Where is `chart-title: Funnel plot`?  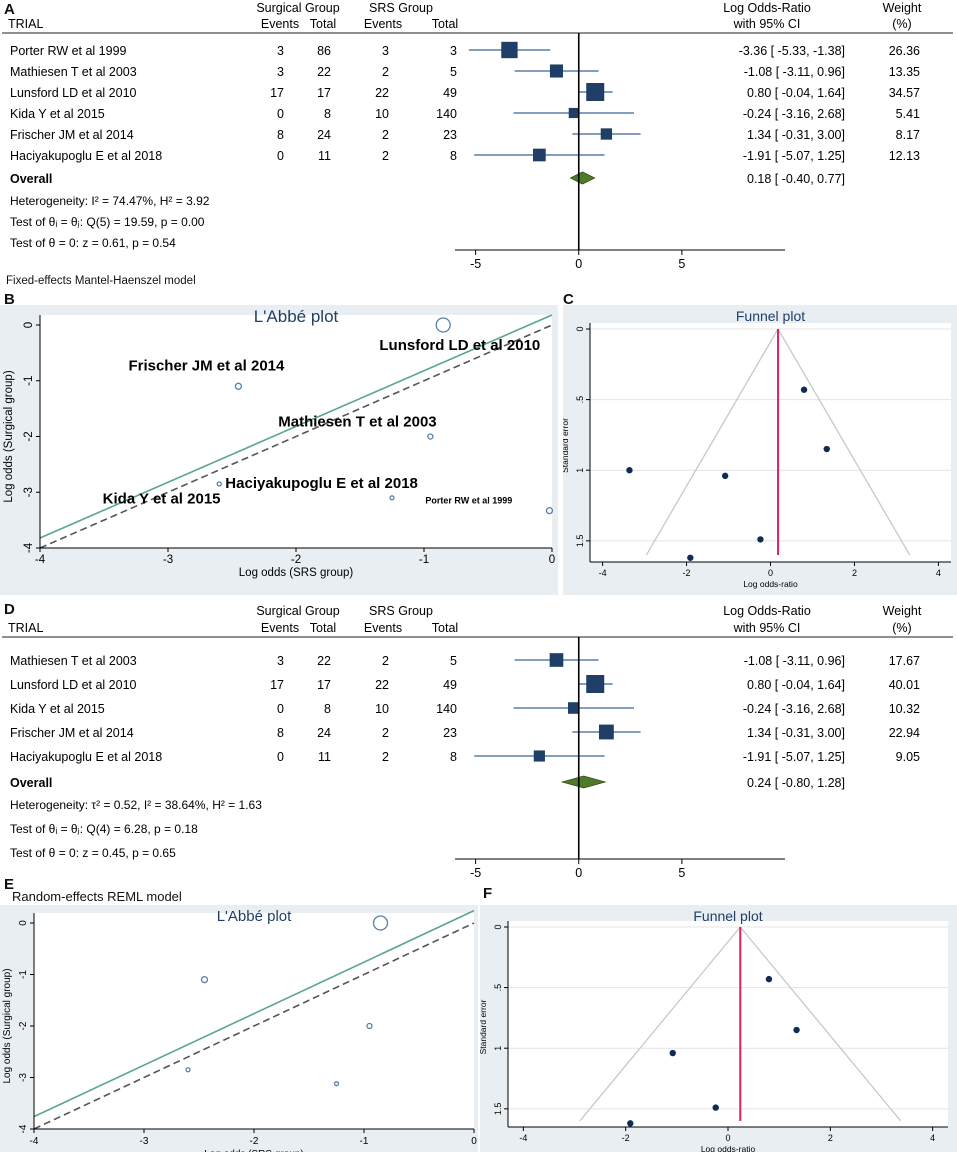 chart-title: Funnel plot is located at coordinates (770, 316).